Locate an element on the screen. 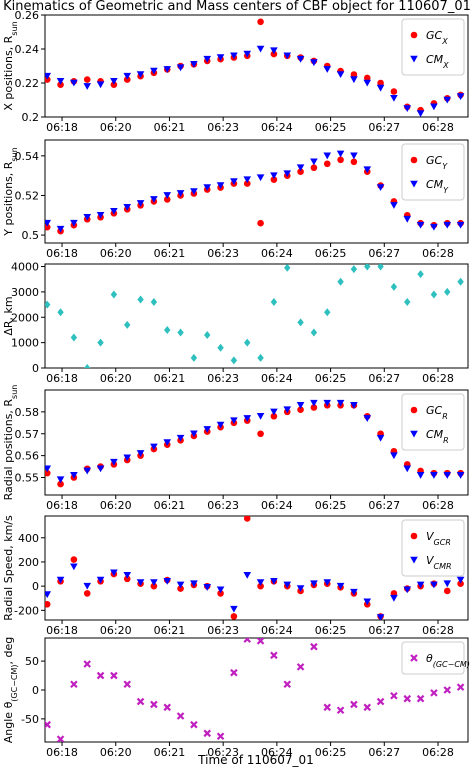 This screenshot has width=474, height=774. y-tick-label: -200 is located at coordinates (26, 610).